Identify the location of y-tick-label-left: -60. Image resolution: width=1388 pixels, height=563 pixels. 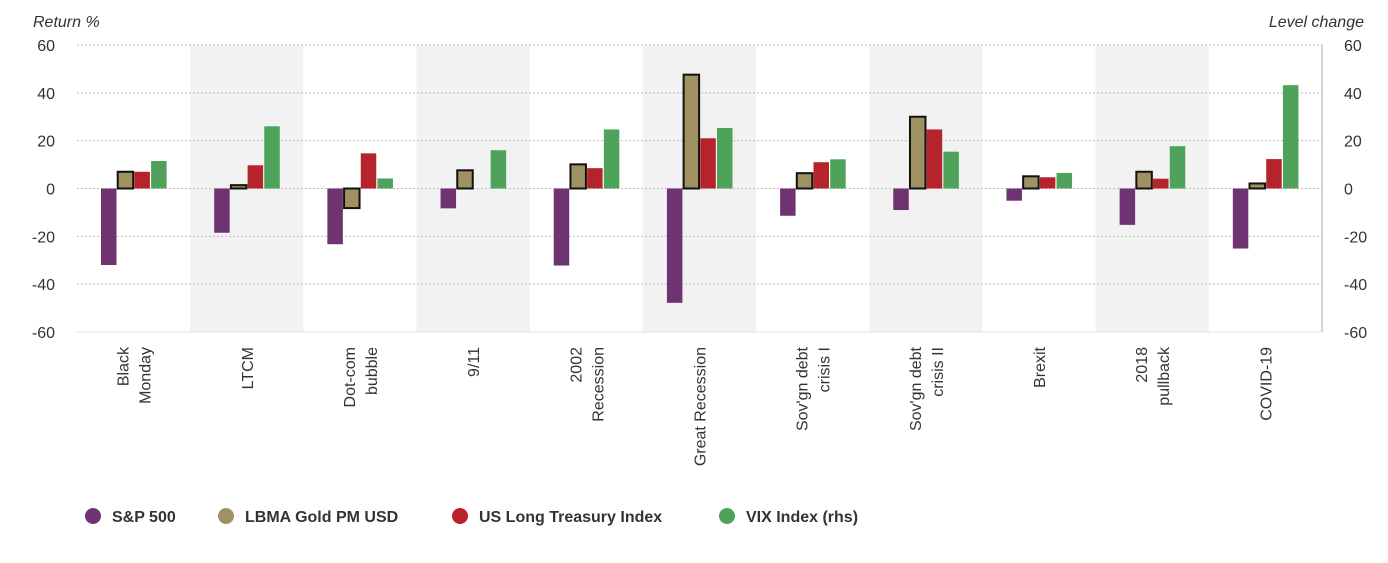
(43, 333).